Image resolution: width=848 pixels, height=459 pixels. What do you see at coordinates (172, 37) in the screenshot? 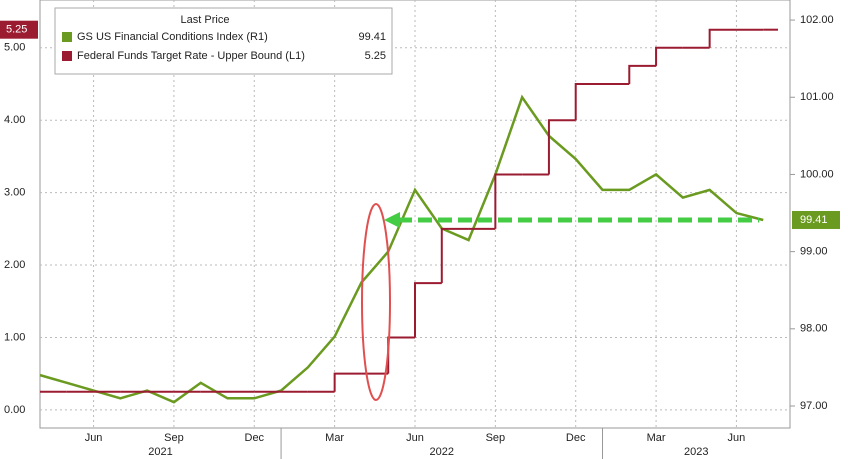
I see `legend-label: GS US Financial Conditions Index (R1)` at bounding box center [172, 37].